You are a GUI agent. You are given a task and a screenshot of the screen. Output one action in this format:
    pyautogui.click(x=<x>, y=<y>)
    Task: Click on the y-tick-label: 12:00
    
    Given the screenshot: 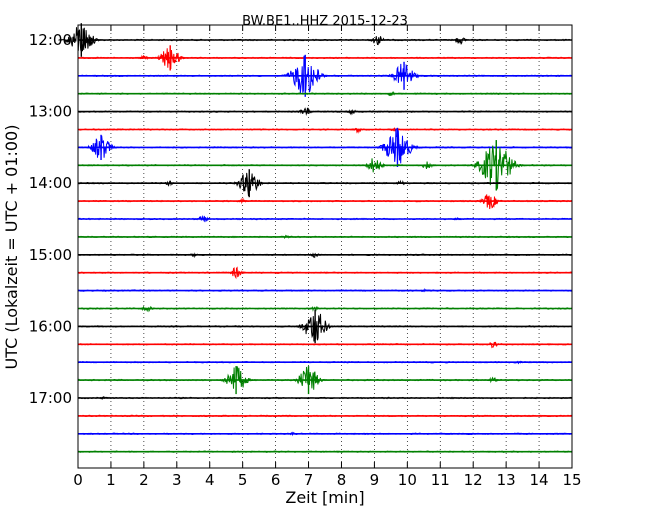 What is the action you would take?
    pyautogui.click(x=50, y=40)
    